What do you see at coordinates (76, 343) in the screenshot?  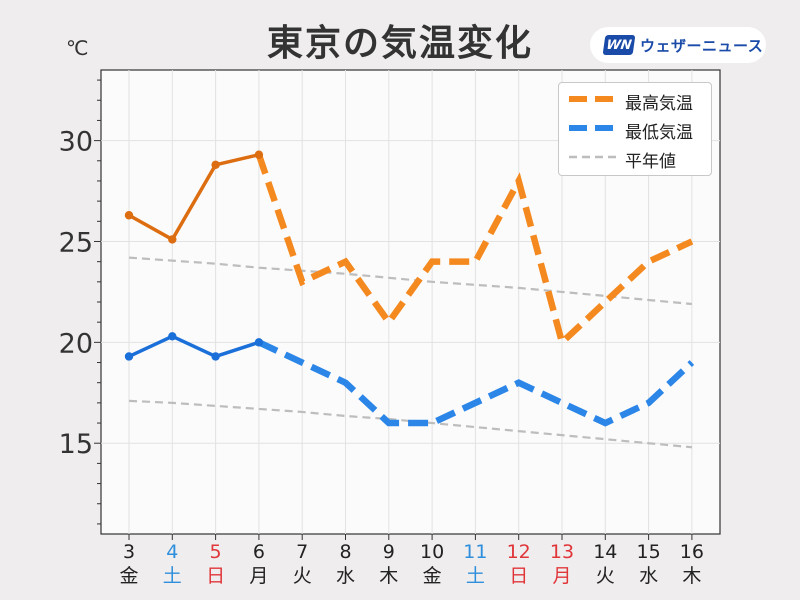 I see `y-tick-label: 20` at bounding box center [76, 343].